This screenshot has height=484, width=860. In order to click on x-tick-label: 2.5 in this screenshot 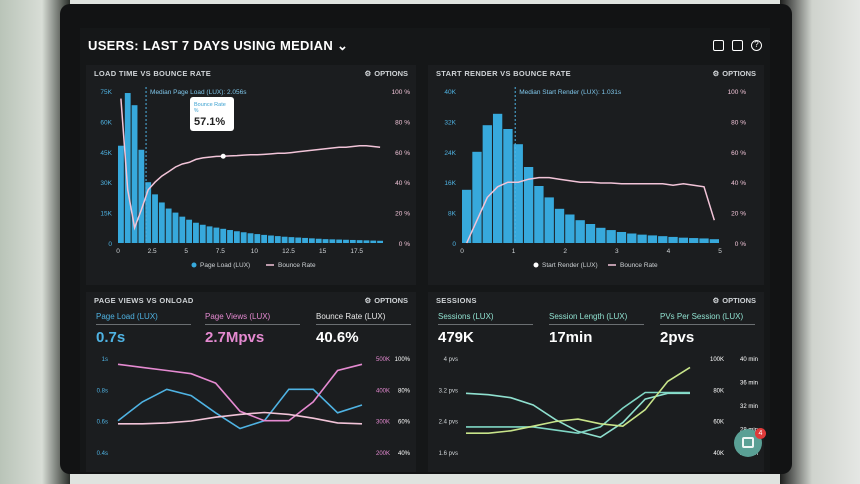, I will do `click(152, 251)`.